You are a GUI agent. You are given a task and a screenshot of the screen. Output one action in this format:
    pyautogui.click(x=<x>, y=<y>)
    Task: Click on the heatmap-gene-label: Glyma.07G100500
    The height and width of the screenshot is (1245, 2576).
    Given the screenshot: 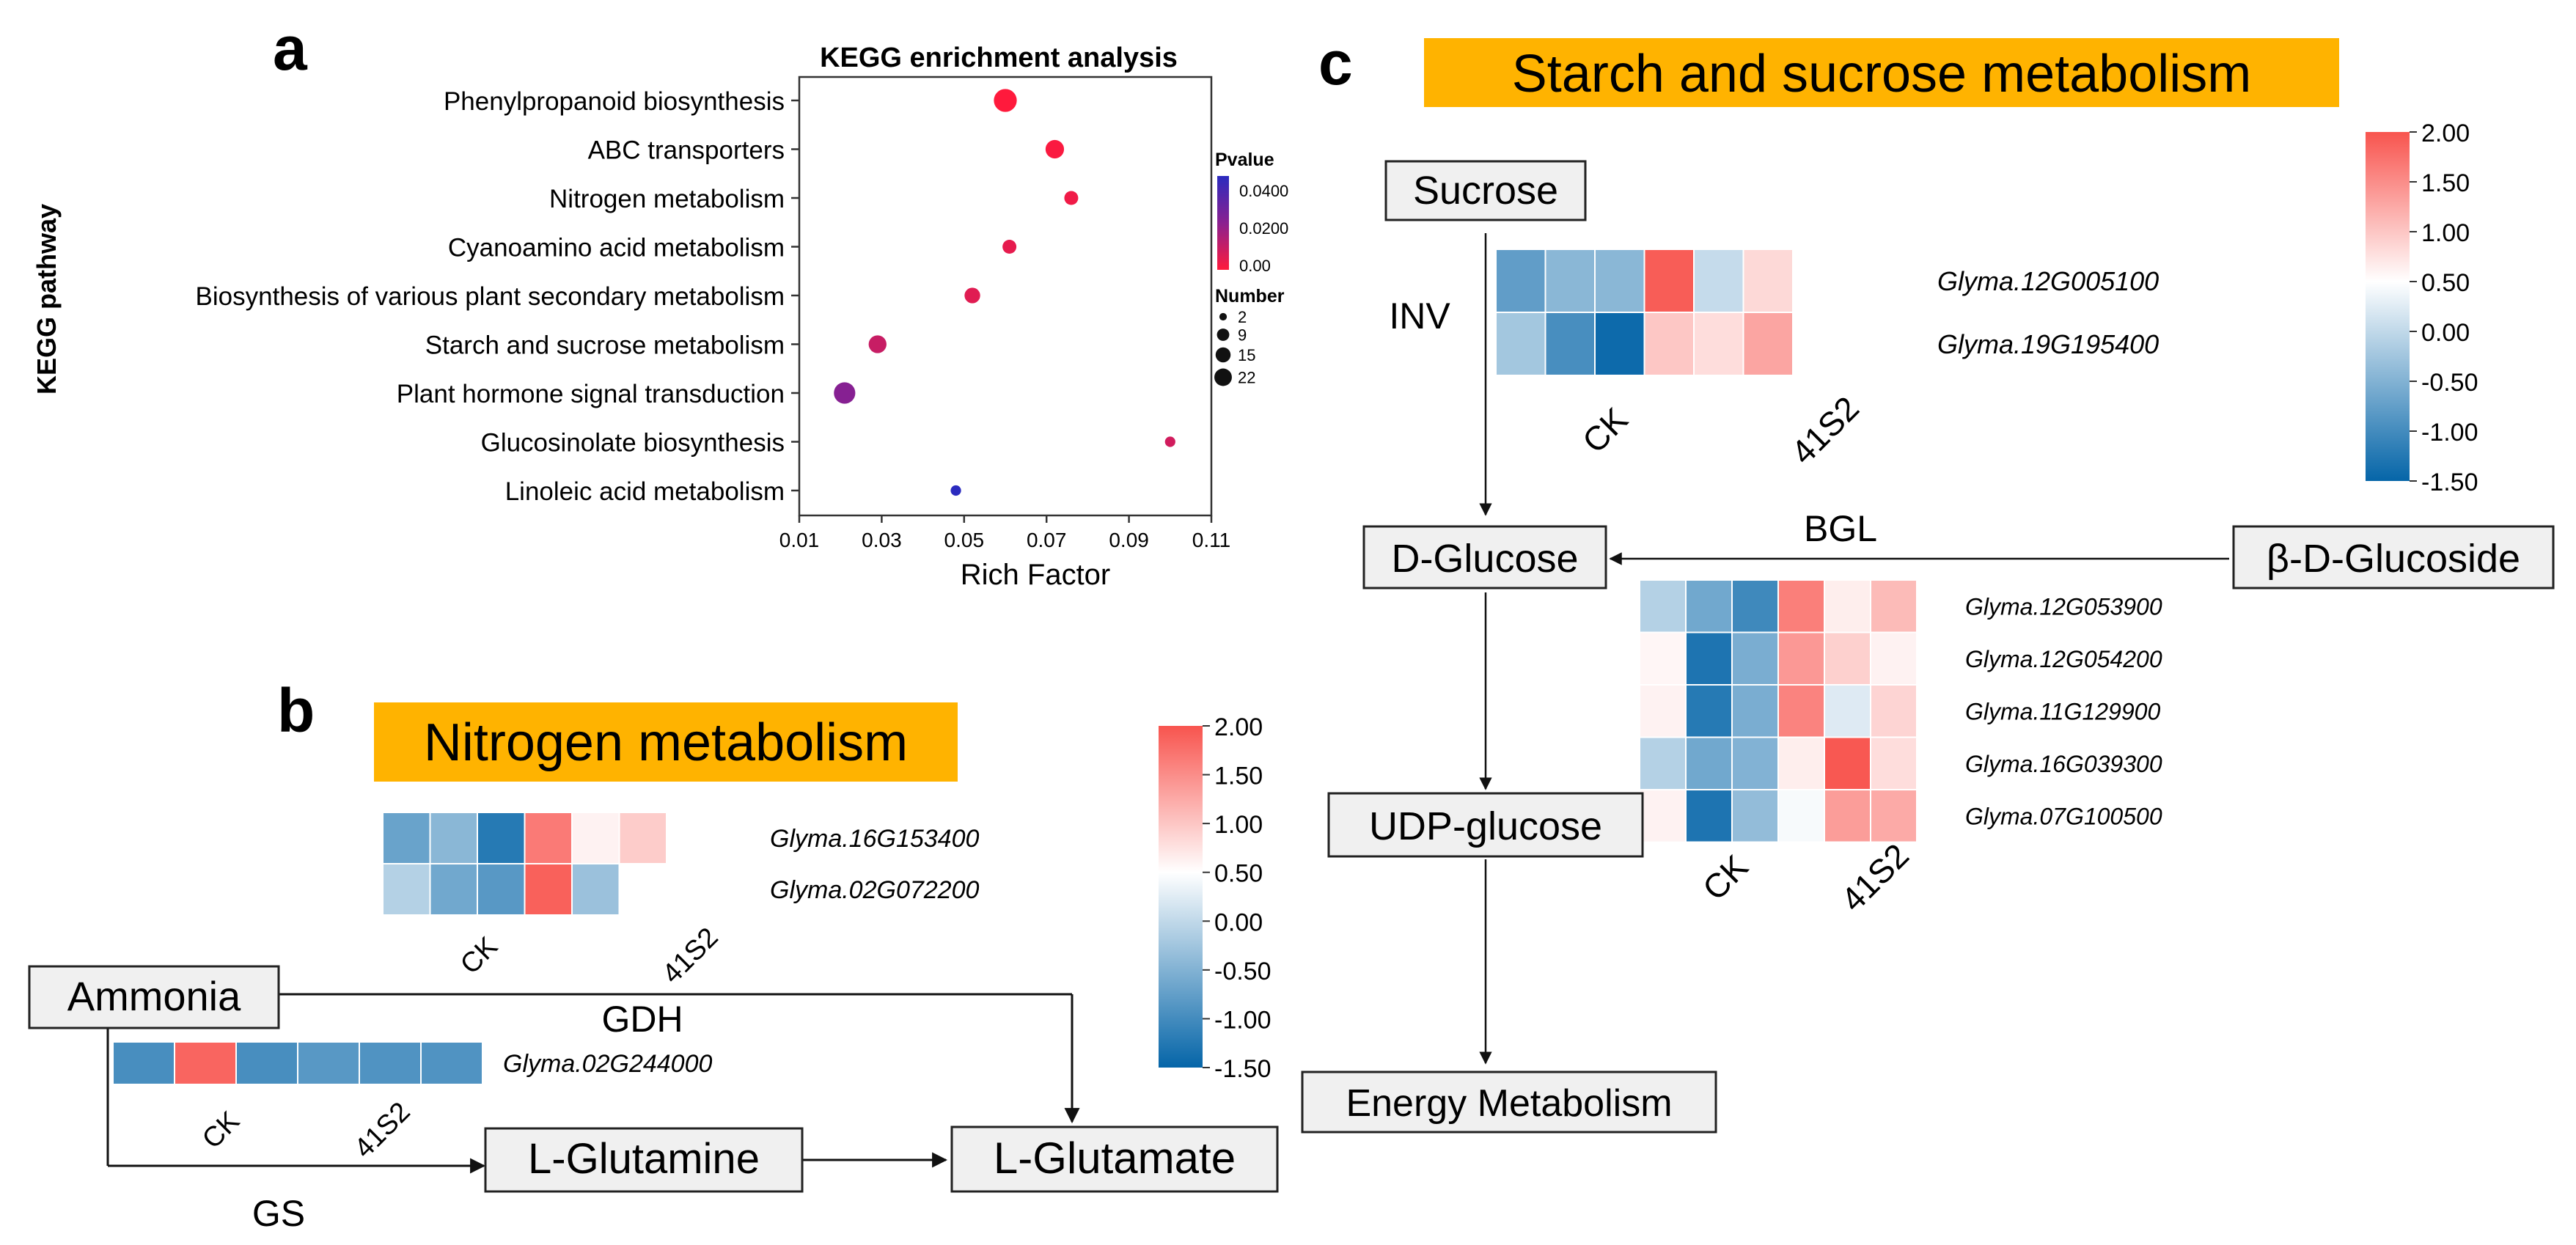 What is the action you would take?
    pyautogui.click(x=2063, y=816)
    